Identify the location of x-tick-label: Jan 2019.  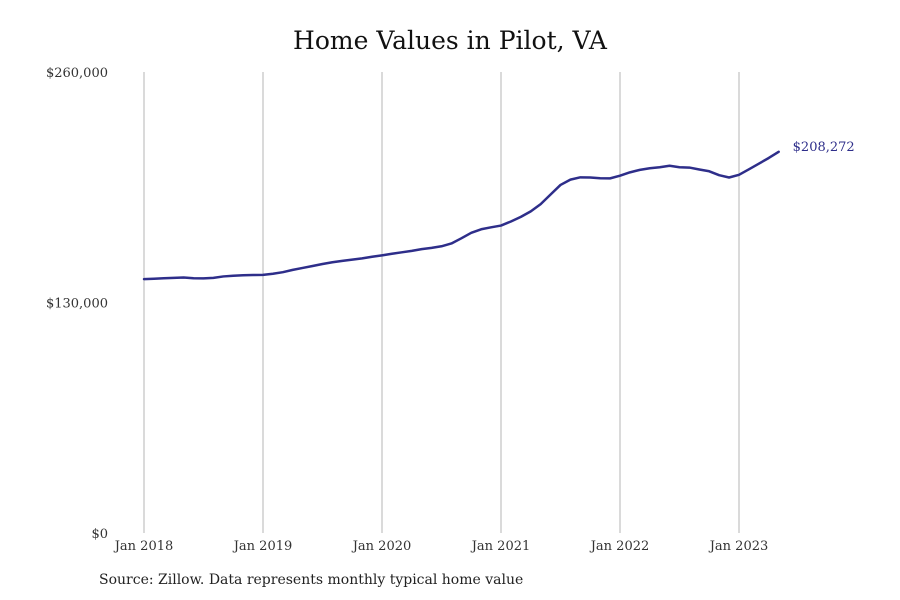
(262, 546).